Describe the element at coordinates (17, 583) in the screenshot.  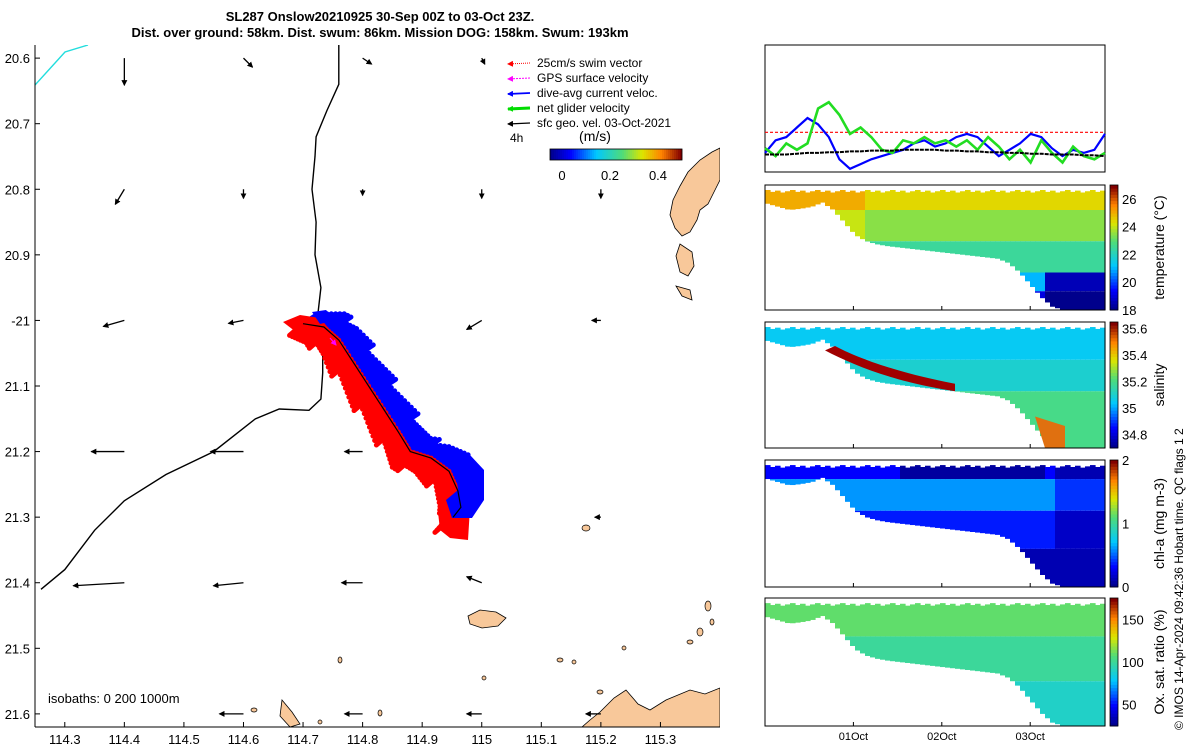
I see `map-y-tick-label: 21.4` at that location.